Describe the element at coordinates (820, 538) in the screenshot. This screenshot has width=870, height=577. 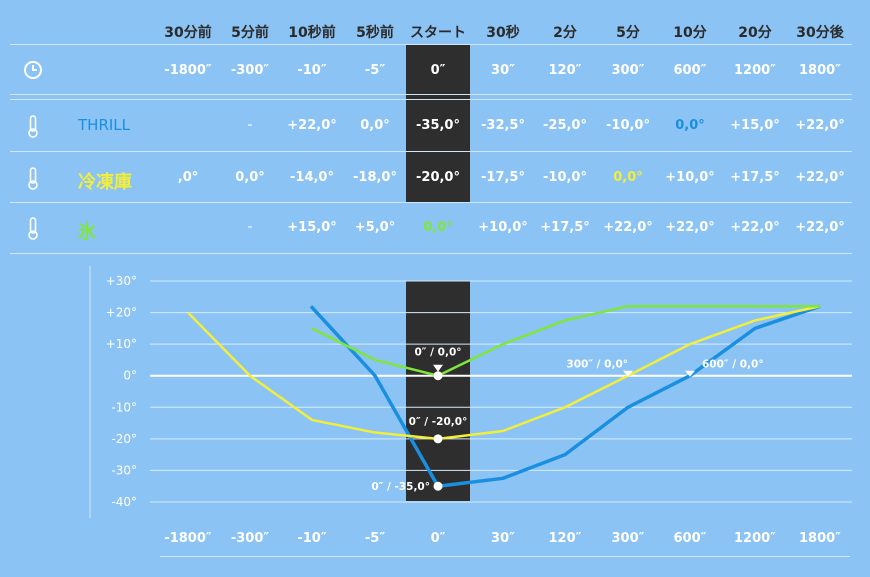
I see `x-tick-label: 1800″` at that location.